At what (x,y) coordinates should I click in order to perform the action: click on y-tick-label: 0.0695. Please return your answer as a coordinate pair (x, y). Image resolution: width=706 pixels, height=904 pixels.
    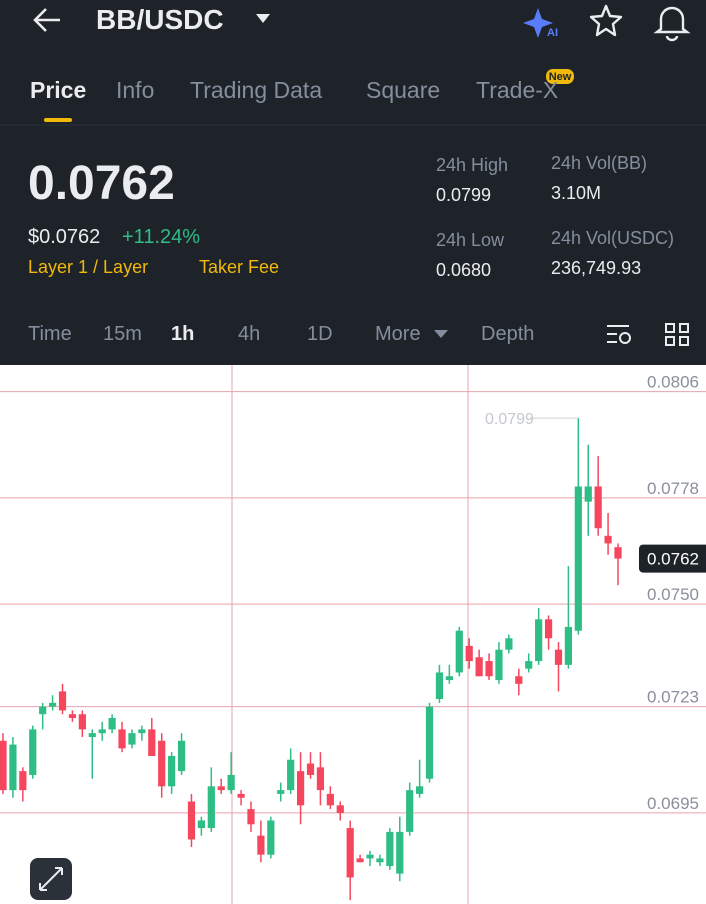
    Looking at the image, I should click on (673, 803).